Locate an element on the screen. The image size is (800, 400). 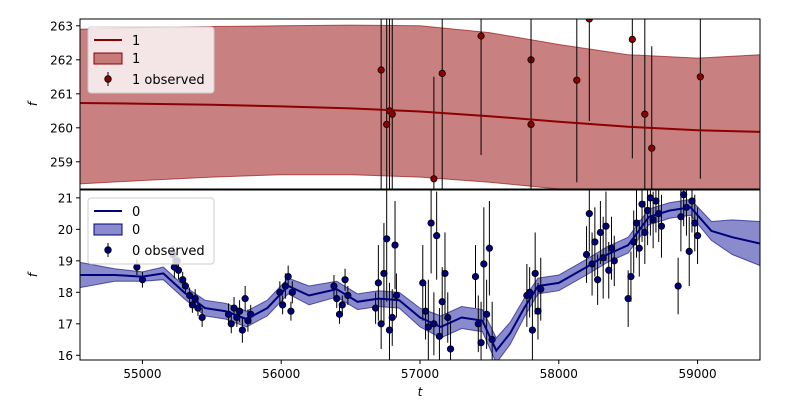
top-y-ticks: 259 260 261 262 263 is located at coordinates (65, 94).